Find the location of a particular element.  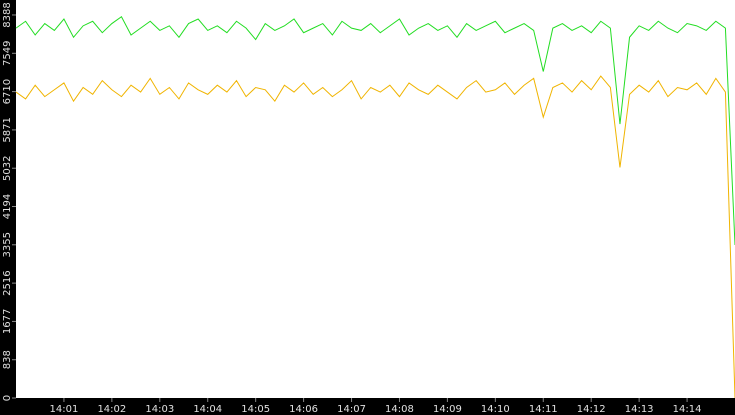

x-tick-label: 14:05 is located at coordinates (255, 409).